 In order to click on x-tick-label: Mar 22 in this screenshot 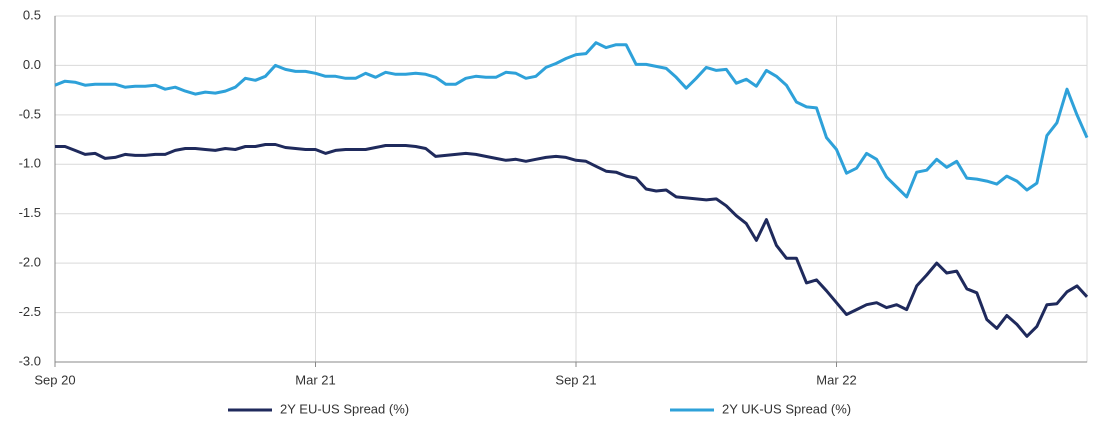, I will do `click(836, 379)`.